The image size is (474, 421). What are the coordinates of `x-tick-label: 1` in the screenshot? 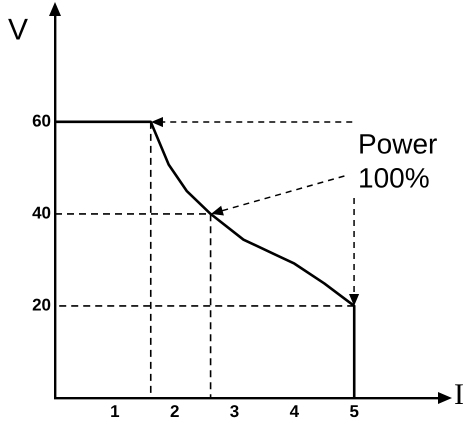 It's located at (115, 411).